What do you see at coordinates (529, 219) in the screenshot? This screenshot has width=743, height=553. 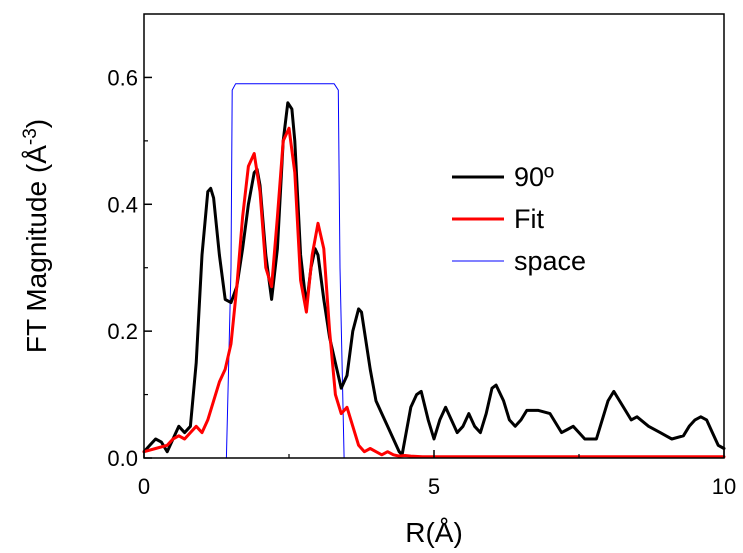 I see `legend-label: Fit` at bounding box center [529, 219].